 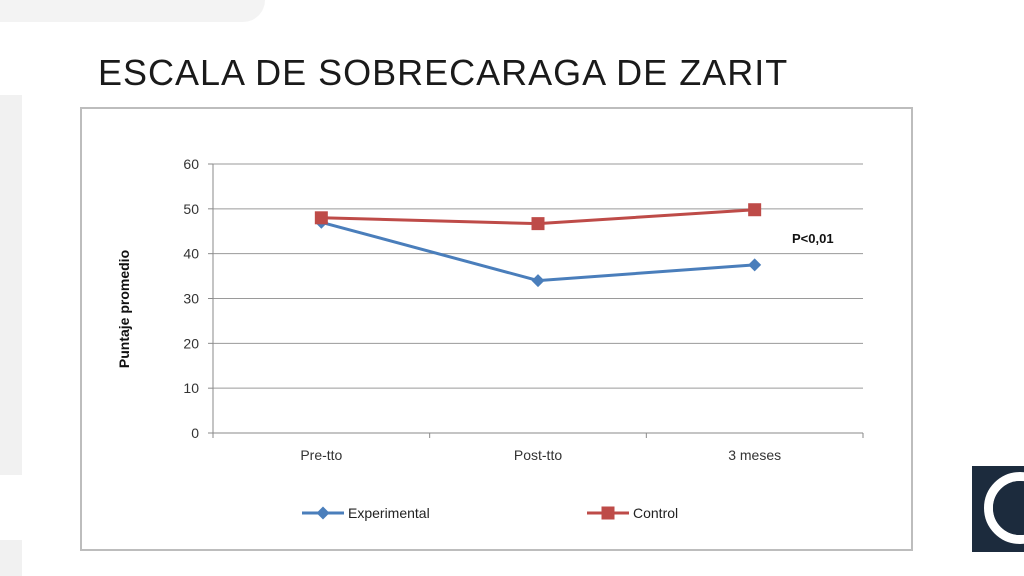 I want to click on y-tick-label: 60, so click(x=191, y=164).